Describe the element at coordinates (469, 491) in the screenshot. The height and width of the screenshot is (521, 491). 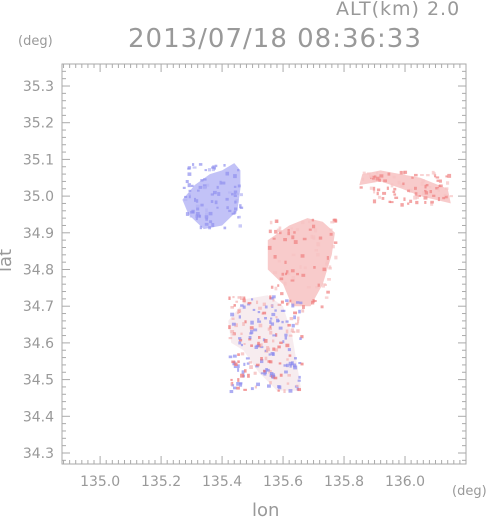
I see `x-axis-unit: (deg)` at that location.